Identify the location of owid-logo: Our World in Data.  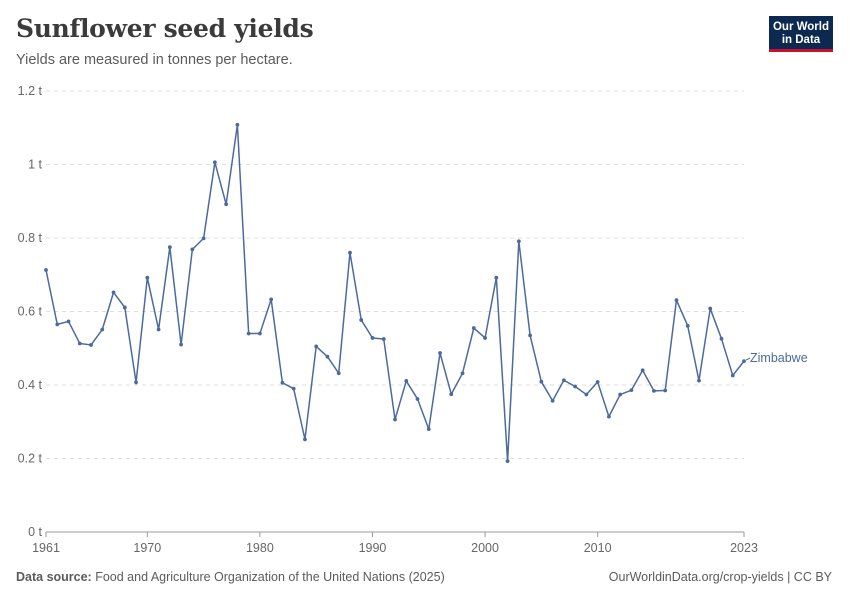
(801, 34).